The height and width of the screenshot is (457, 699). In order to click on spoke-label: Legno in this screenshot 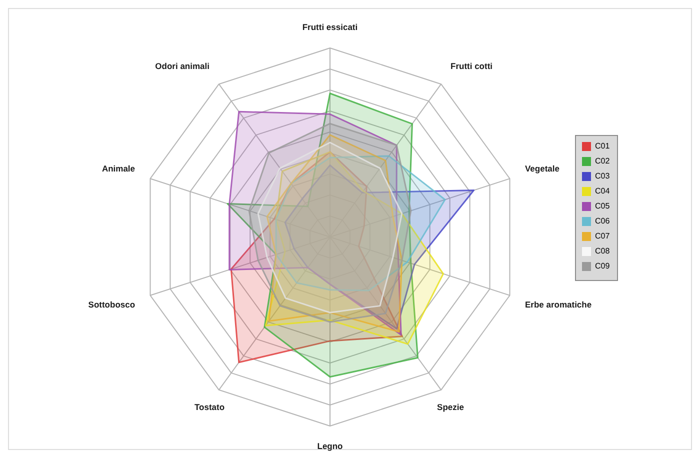, I will do `click(330, 446)`.